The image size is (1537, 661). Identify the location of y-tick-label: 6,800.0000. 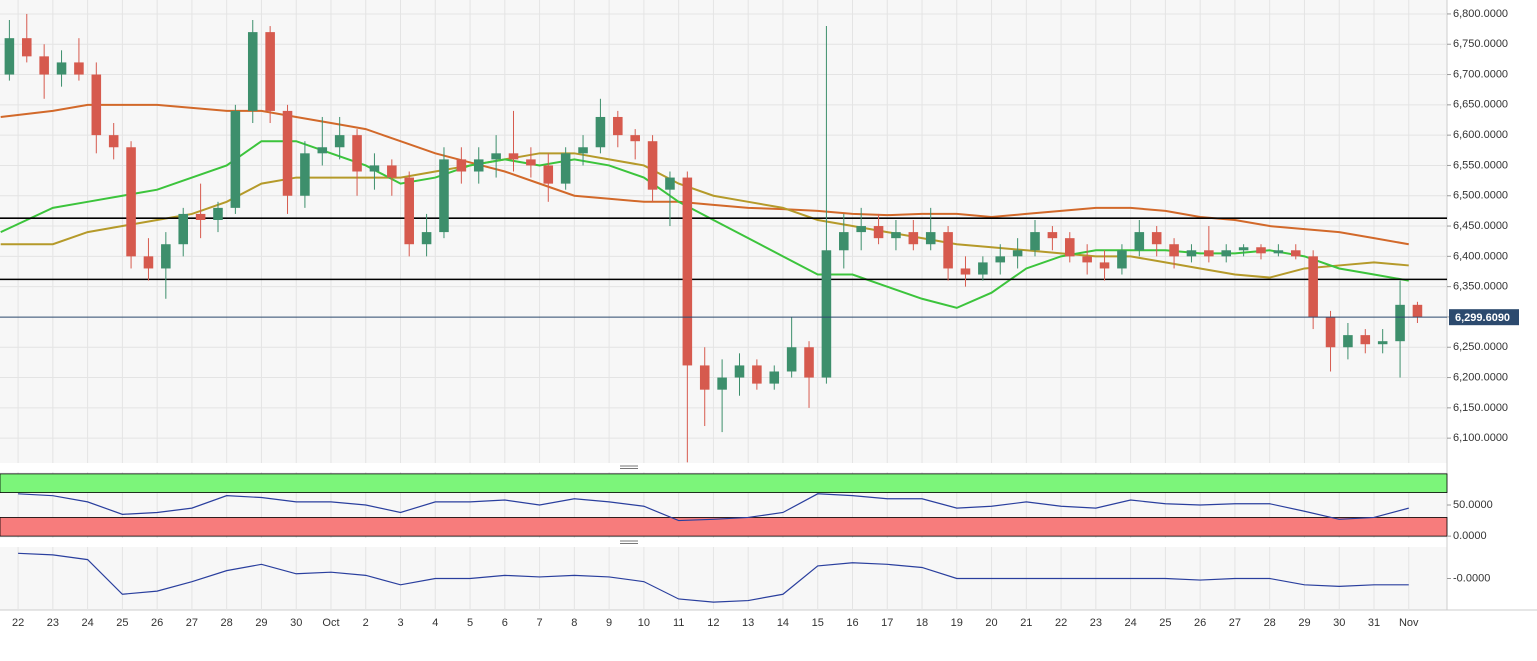
(1480, 14).